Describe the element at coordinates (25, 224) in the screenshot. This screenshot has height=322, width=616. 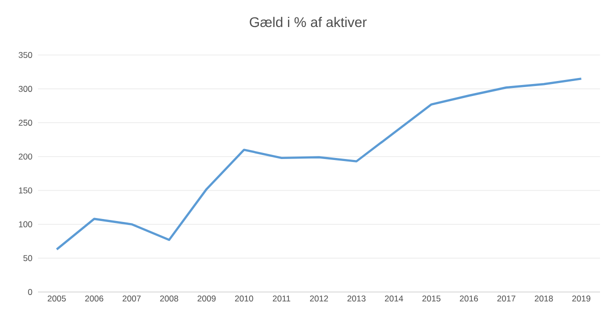
I see `y-tick-label: 100` at that location.